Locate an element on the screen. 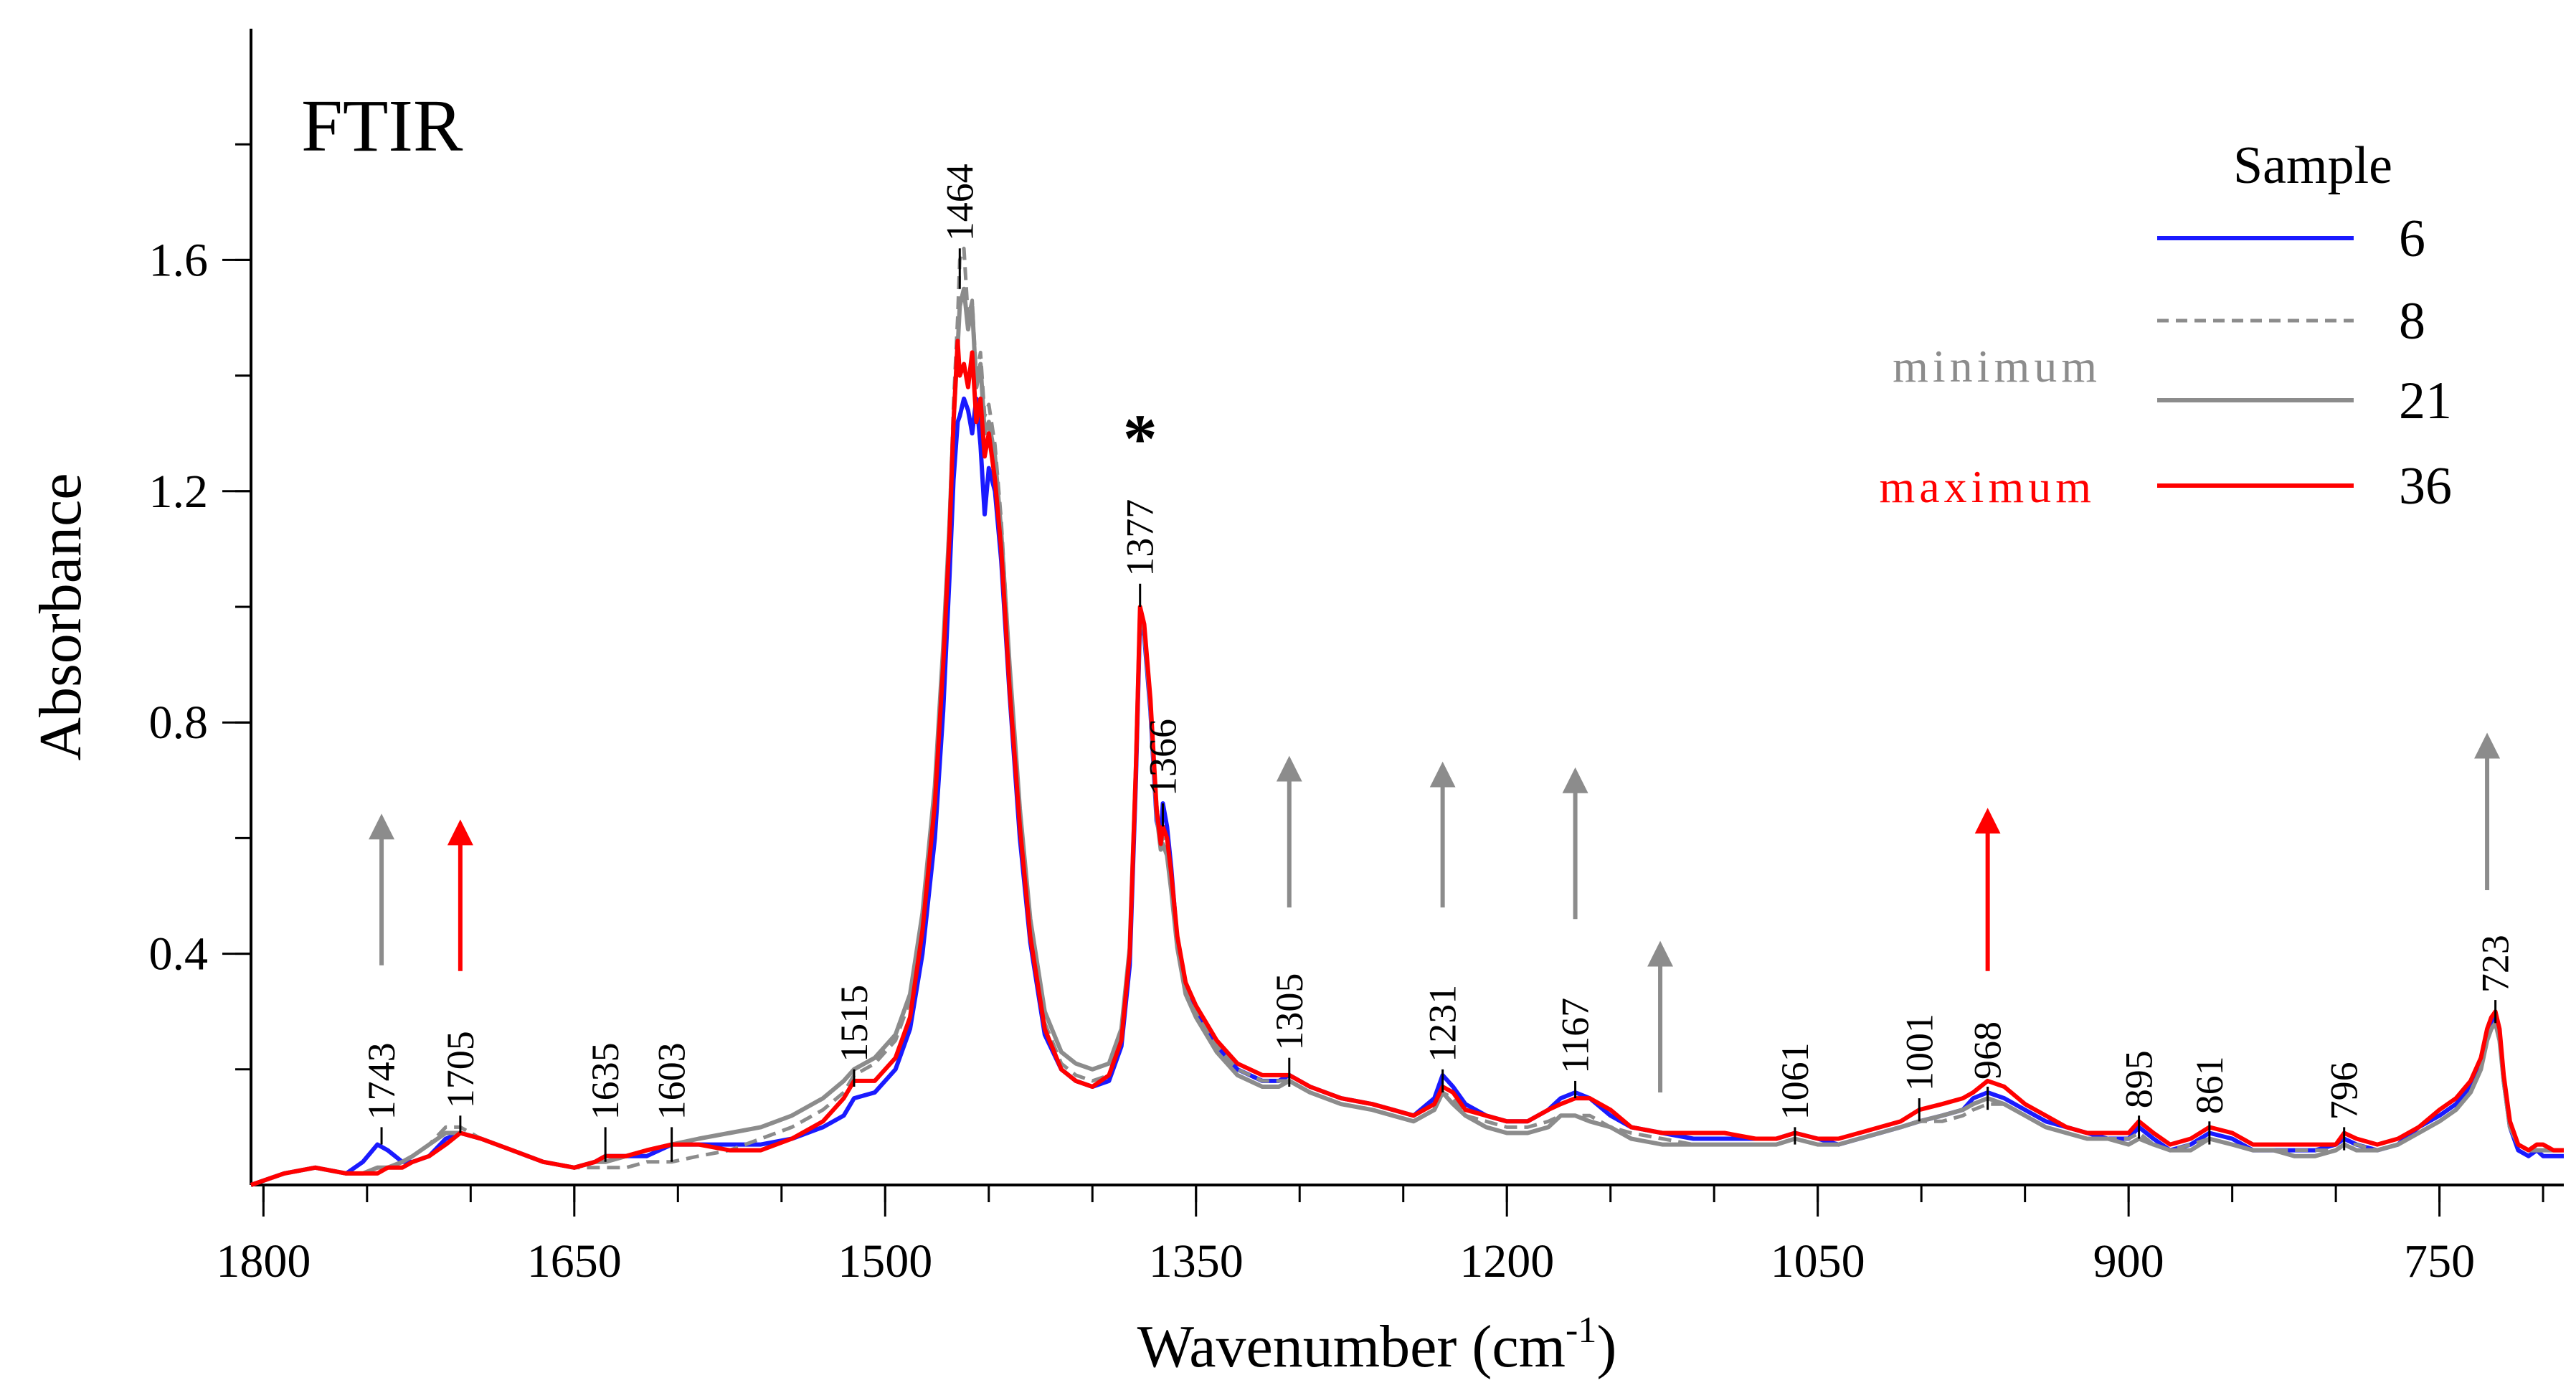 The height and width of the screenshot is (1393, 2576). panel-title: FTIR is located at coordinates (382, 126).